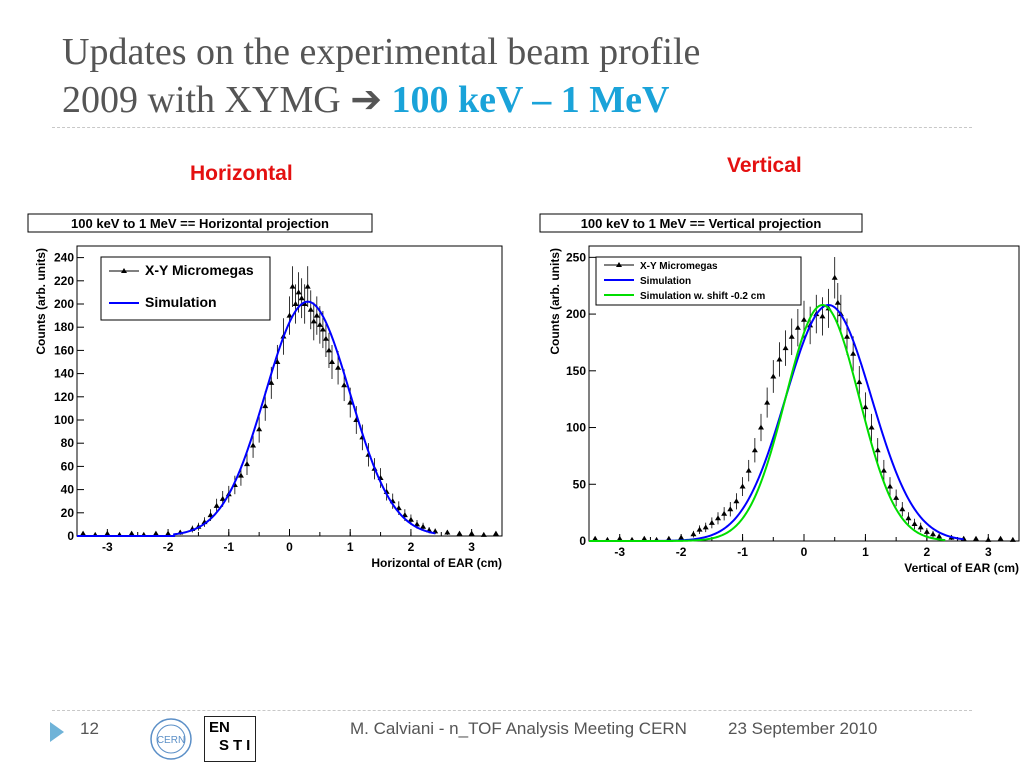  I want to click on legend-label: Simulation, so click(665, 281).